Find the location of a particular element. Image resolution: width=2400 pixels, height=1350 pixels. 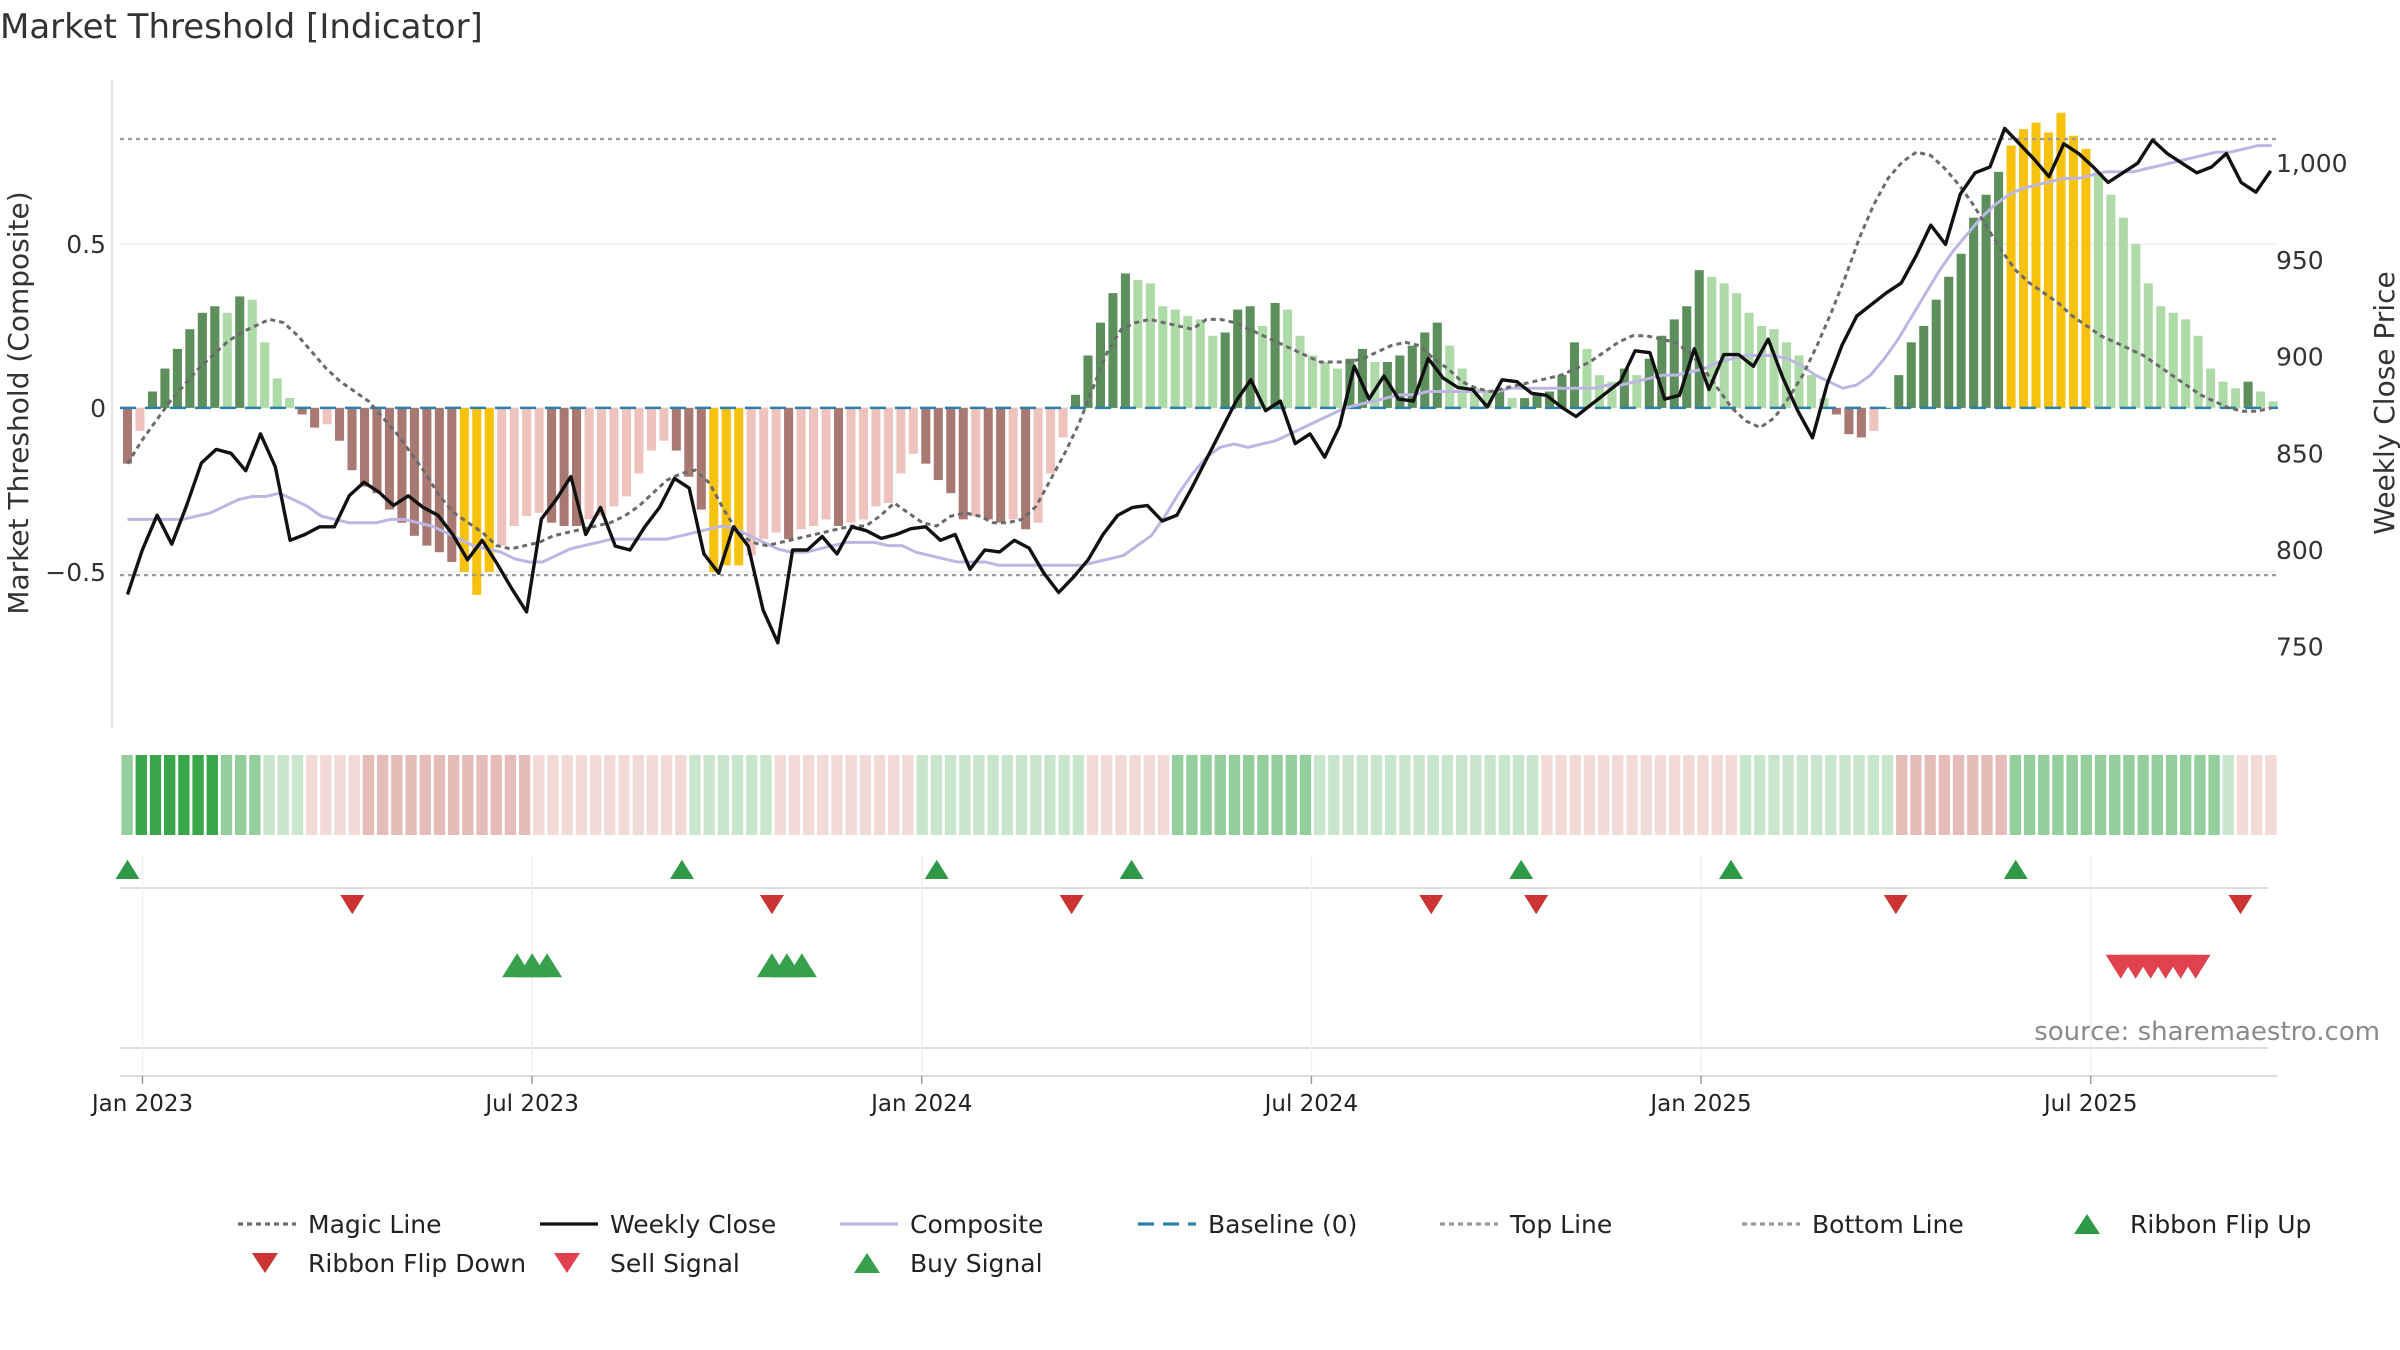

right-tick-label: 1,000 is located at coordinates (2312, 163).